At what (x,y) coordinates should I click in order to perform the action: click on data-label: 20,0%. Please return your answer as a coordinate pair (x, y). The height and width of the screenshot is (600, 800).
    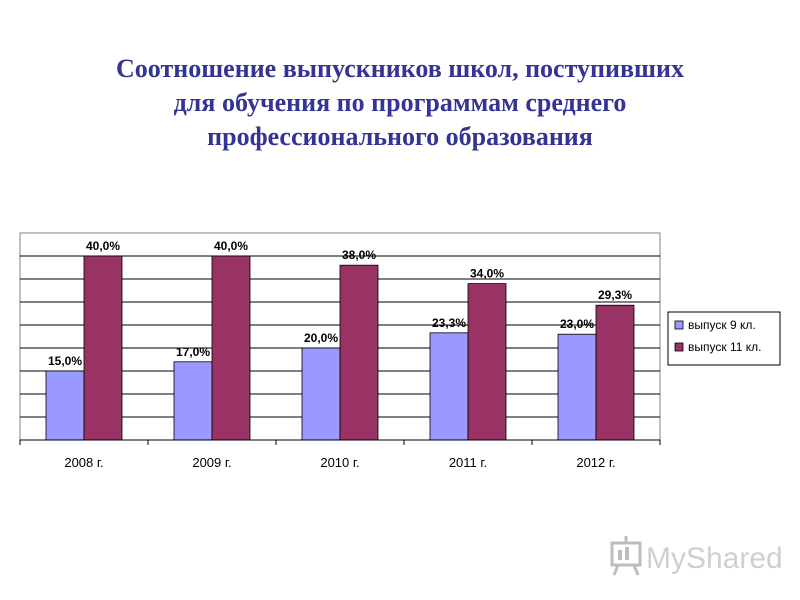
    Looking at the image, I should click on (321, 338).